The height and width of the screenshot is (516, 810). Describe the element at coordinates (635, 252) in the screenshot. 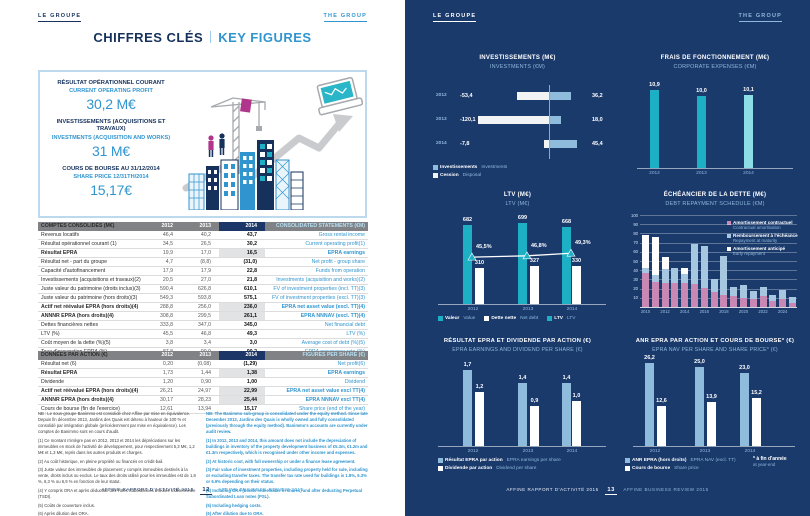

I see `ytick-label: 60` at that location.